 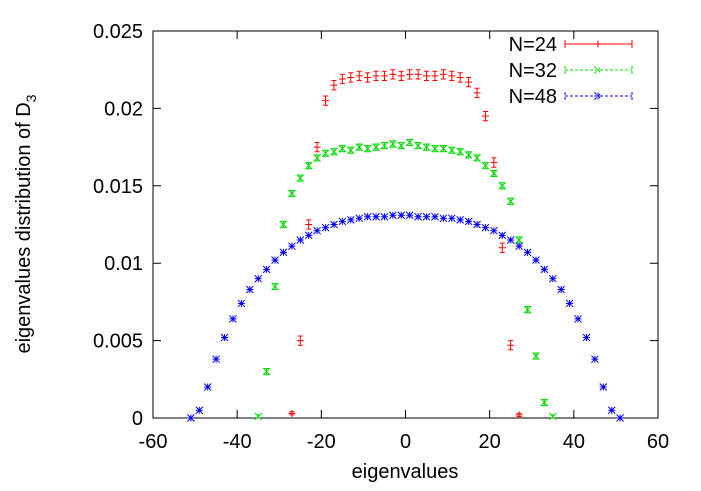 What do you see at coordinates (24, 227) in the screenshot?
I see `y-axis-label-main: eigenvalues distribution of D` at bounding box center [24, 227].